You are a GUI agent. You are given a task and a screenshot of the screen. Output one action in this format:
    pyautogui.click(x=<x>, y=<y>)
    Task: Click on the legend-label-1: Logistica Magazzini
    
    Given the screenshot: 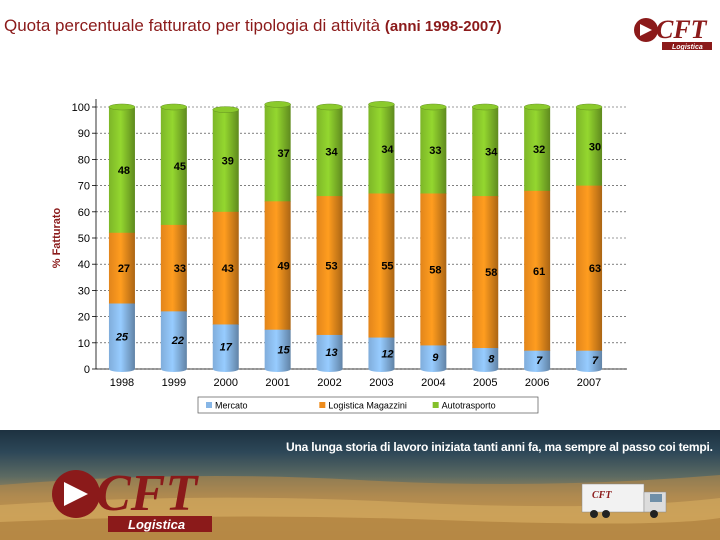 What is the action you would take?
    pyautogui.click(x=367, y=406)
    